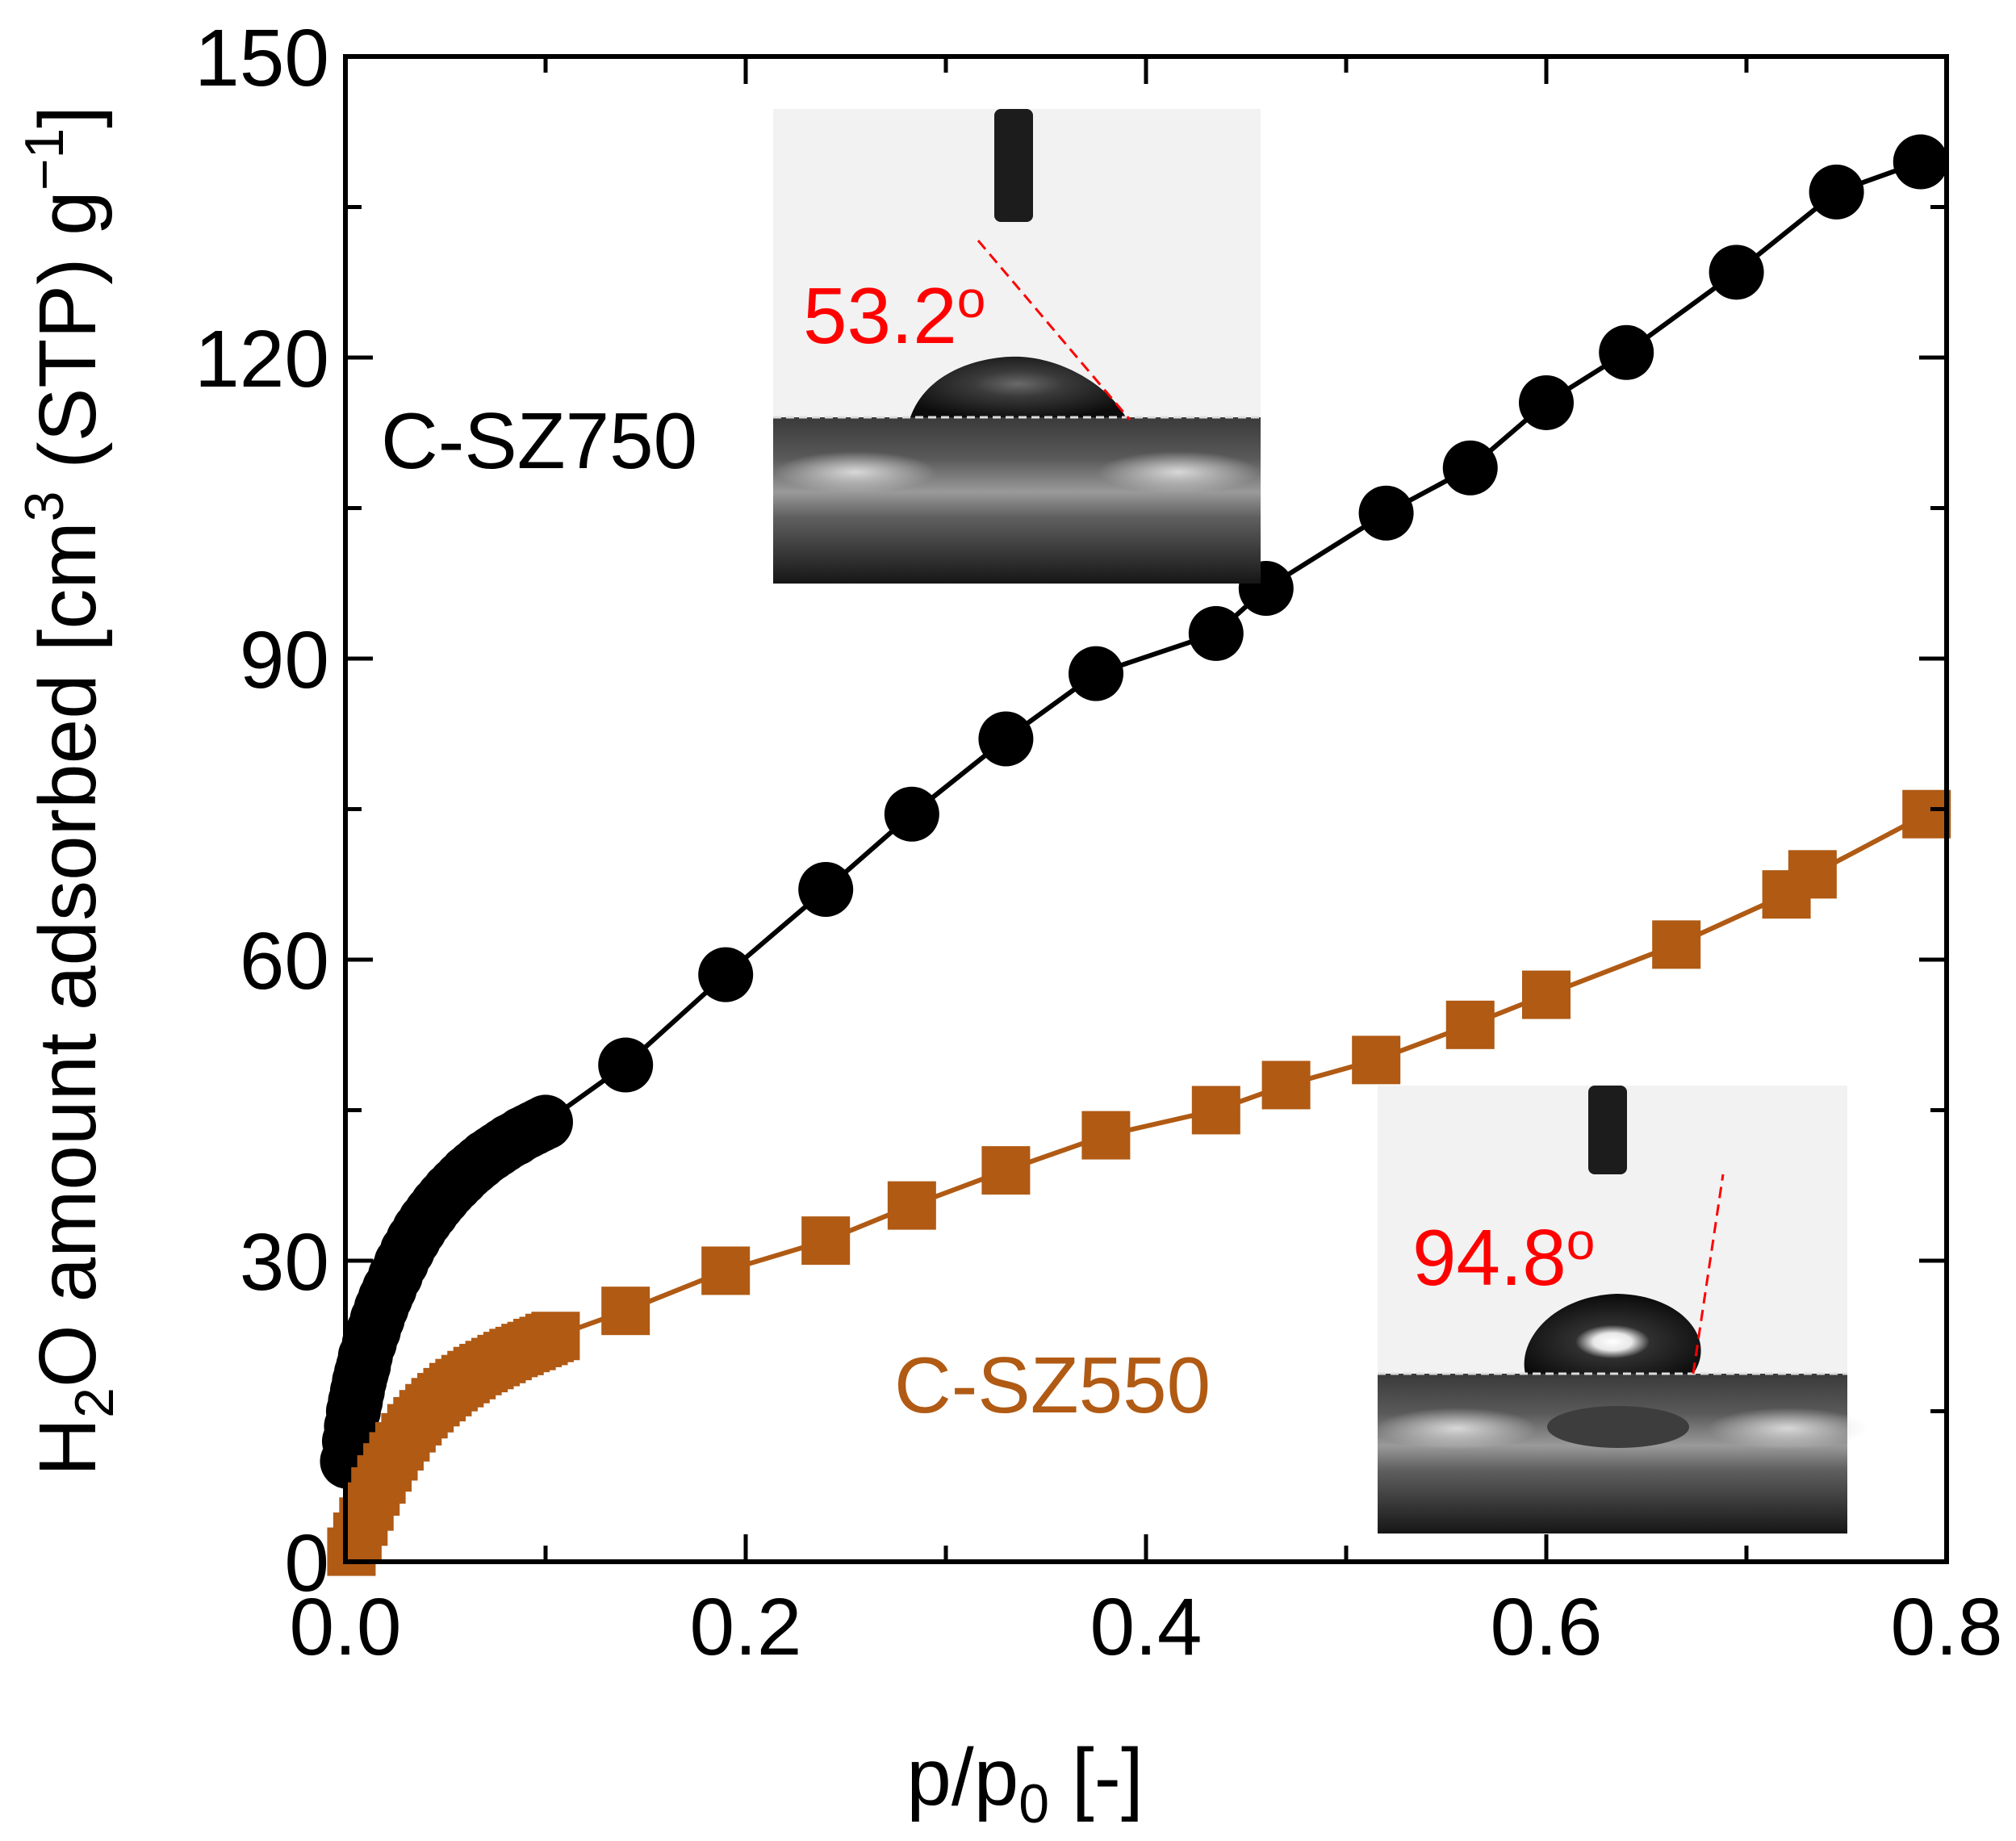  What do you see at coordinates (972, 299) in the screenshot?
I see `degree-mark-750: o` at bounding box center [972, 299].